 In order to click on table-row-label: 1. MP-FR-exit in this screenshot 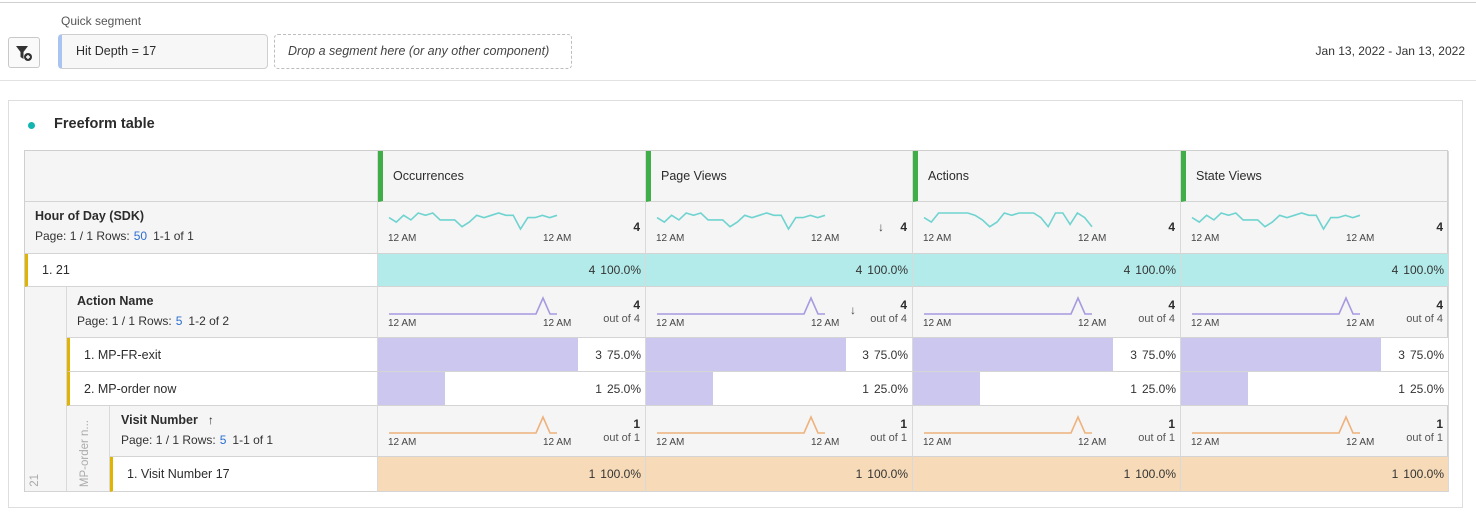, I will do `click(222, 355)`.